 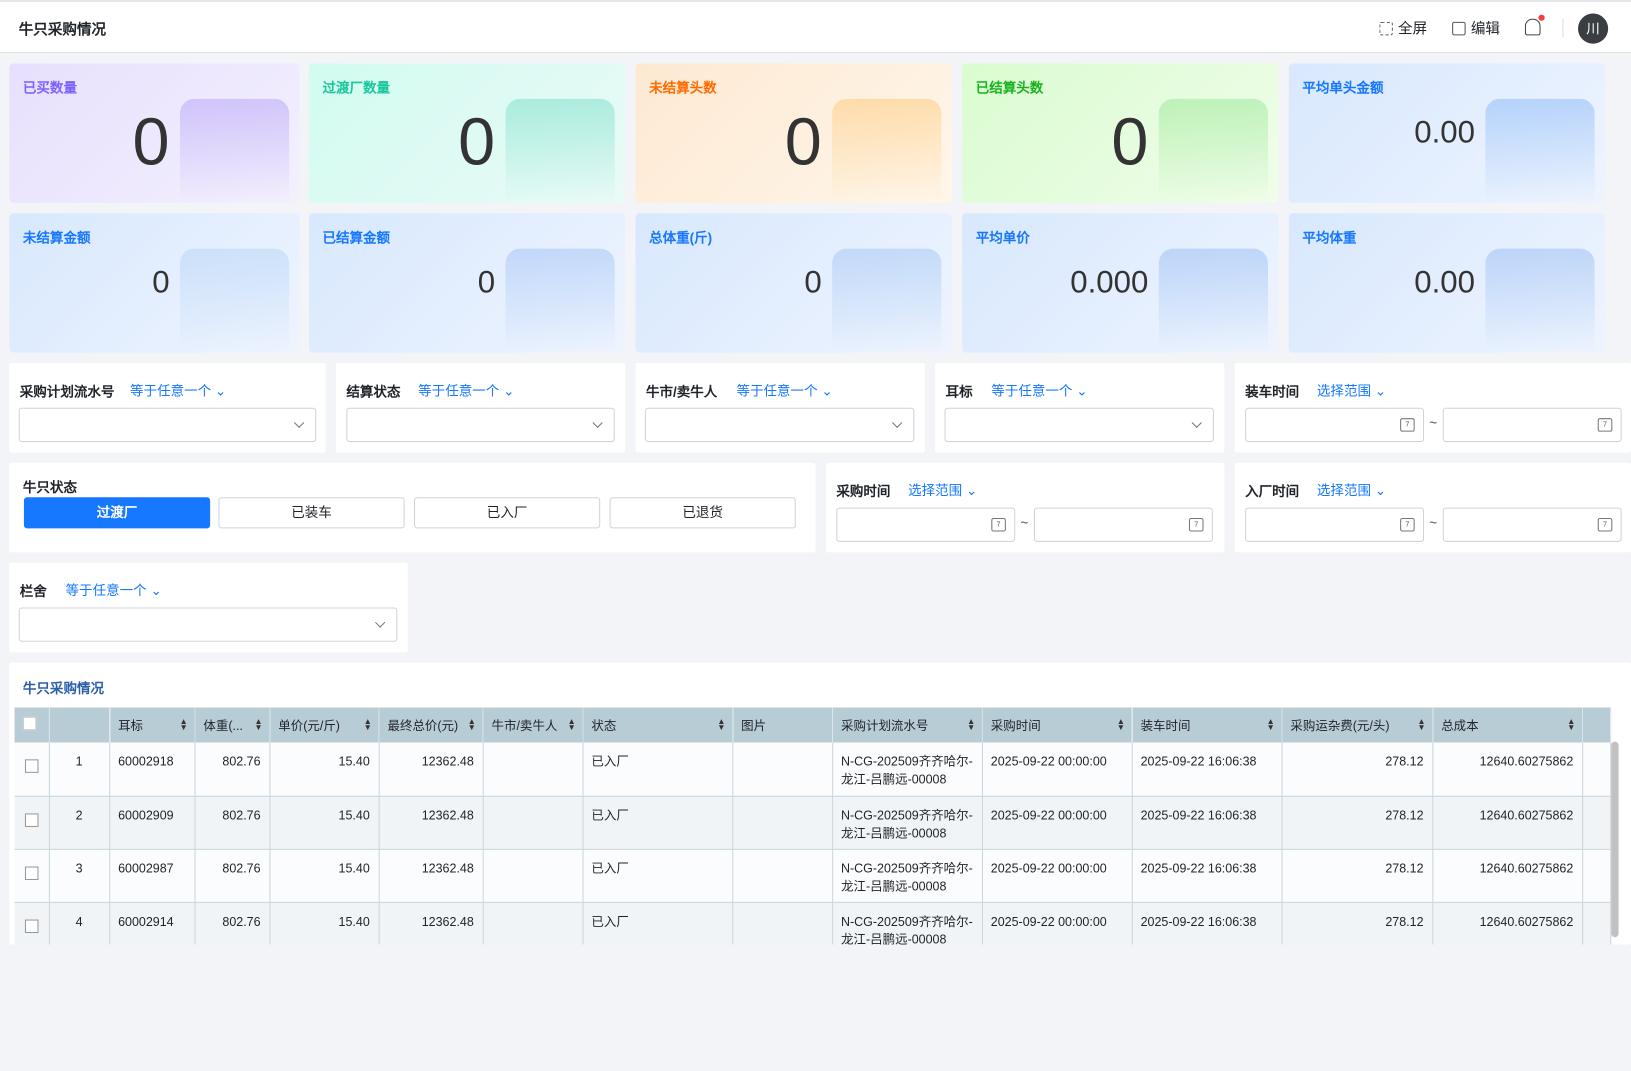 What do you see at coordinates (1057, 725) in the screenshot?
I see `column-header: 采购时间 ▲ ▼` at bounding box center [1057, 725].